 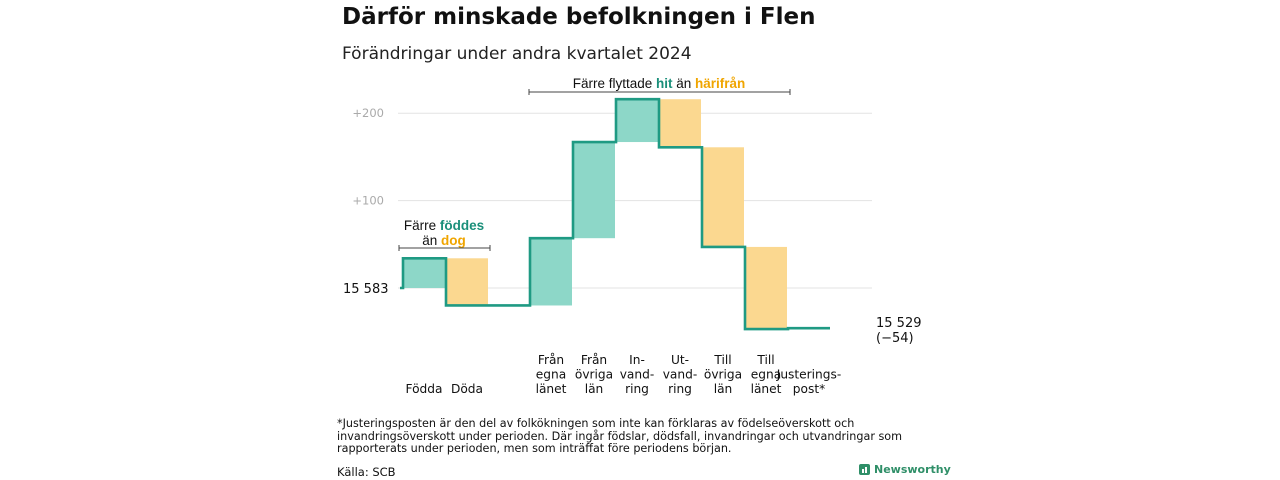 What do you see at coordinates (368, 201) in the screenshot?
I see `y-tick-label: +100` at bounding box center [368, 201].